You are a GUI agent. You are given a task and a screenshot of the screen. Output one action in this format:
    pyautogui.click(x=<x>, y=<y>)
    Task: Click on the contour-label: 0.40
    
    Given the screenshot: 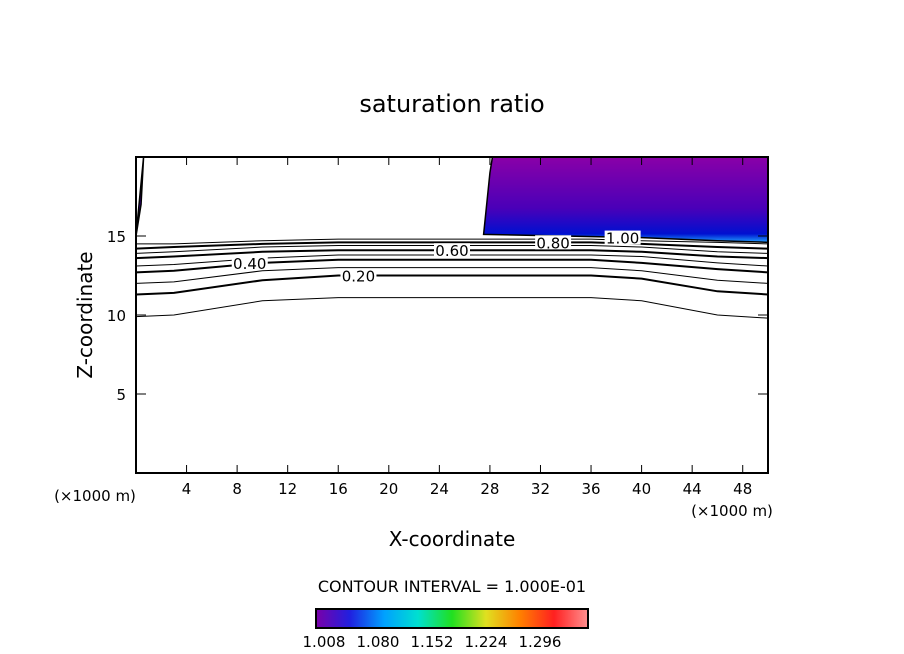 What is the action you would take?
    pyautogui.click(x=249, y=264)
    